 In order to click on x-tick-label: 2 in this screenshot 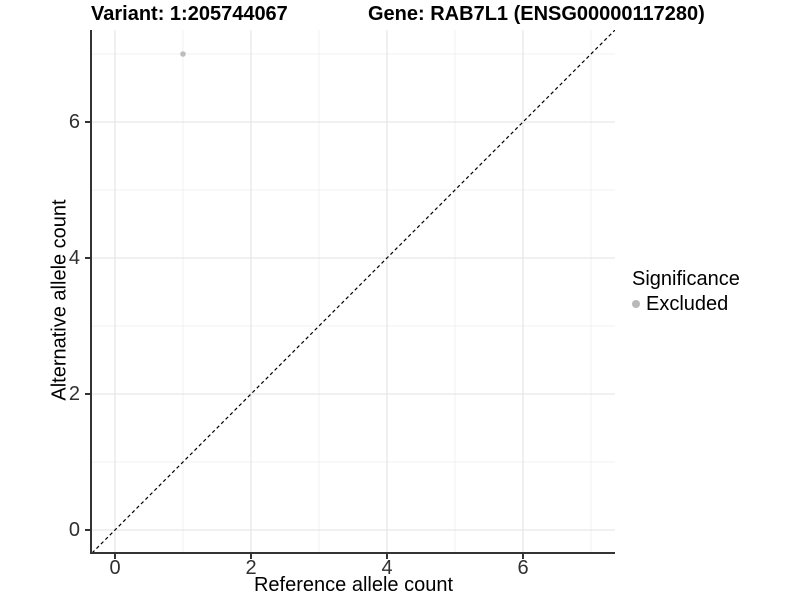, I will do `click(251, 568)`.